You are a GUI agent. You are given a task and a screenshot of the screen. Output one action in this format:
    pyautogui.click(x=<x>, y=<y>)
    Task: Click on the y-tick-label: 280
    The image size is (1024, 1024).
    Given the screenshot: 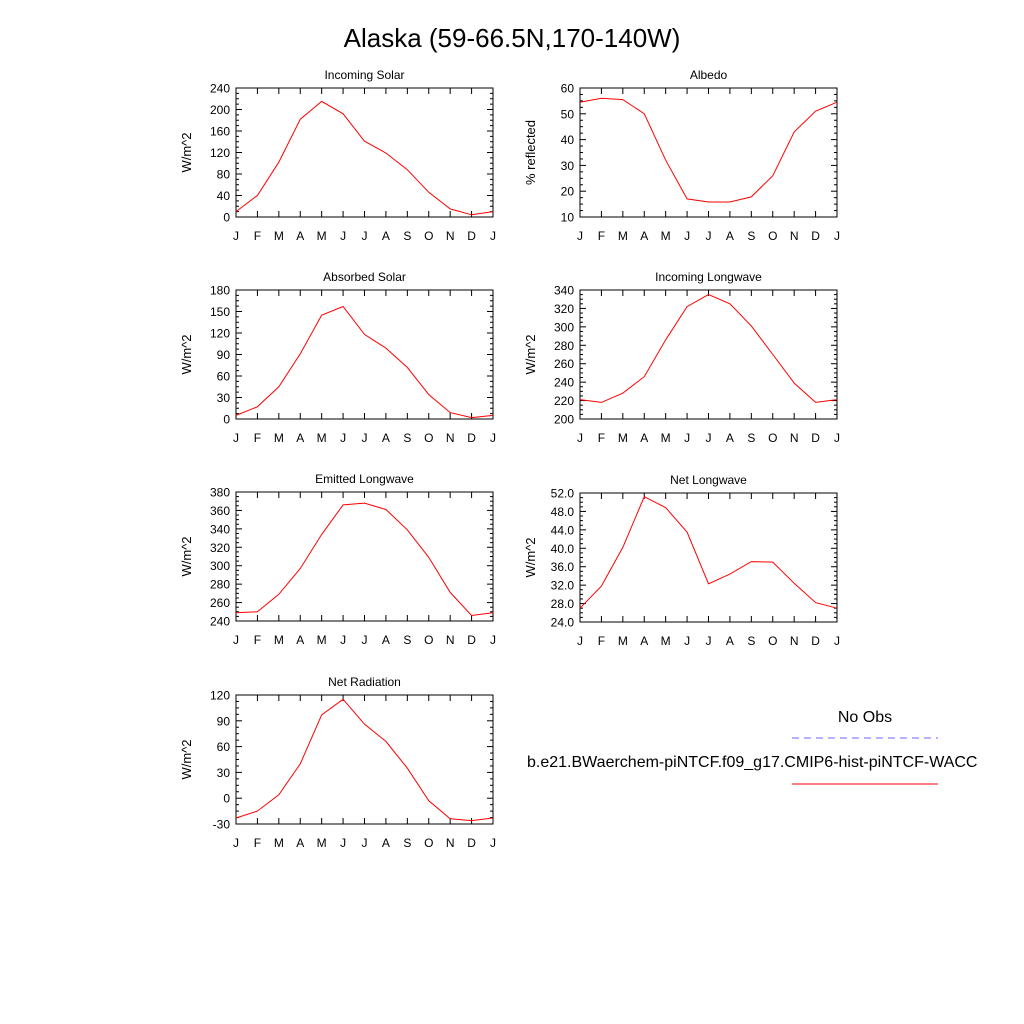 What is the action you would take?
    pyautogui.click(x=220, y=585)
    